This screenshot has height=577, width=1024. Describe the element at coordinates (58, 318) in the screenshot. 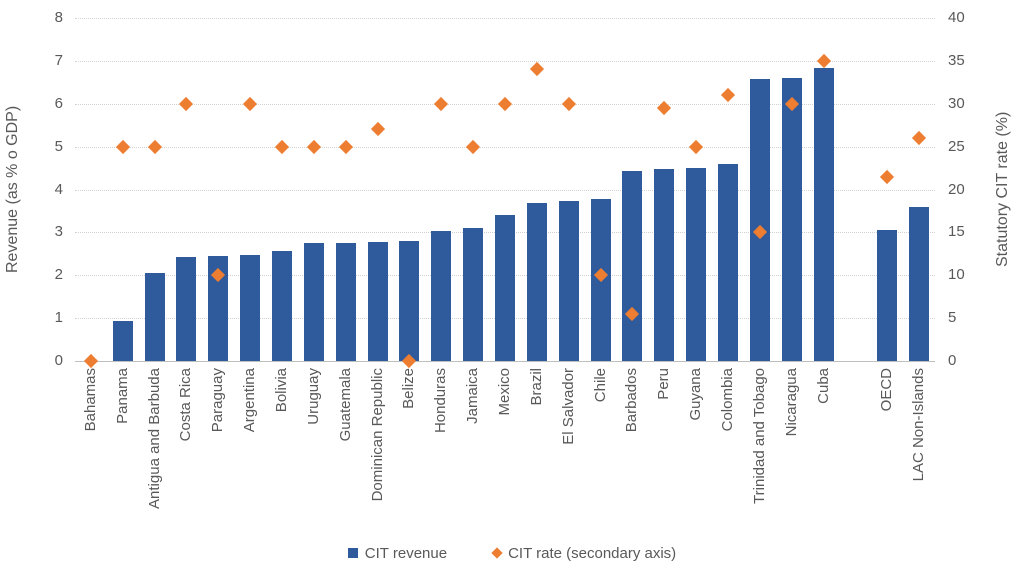

I see `y-axis-tick-left: 1` at that location.